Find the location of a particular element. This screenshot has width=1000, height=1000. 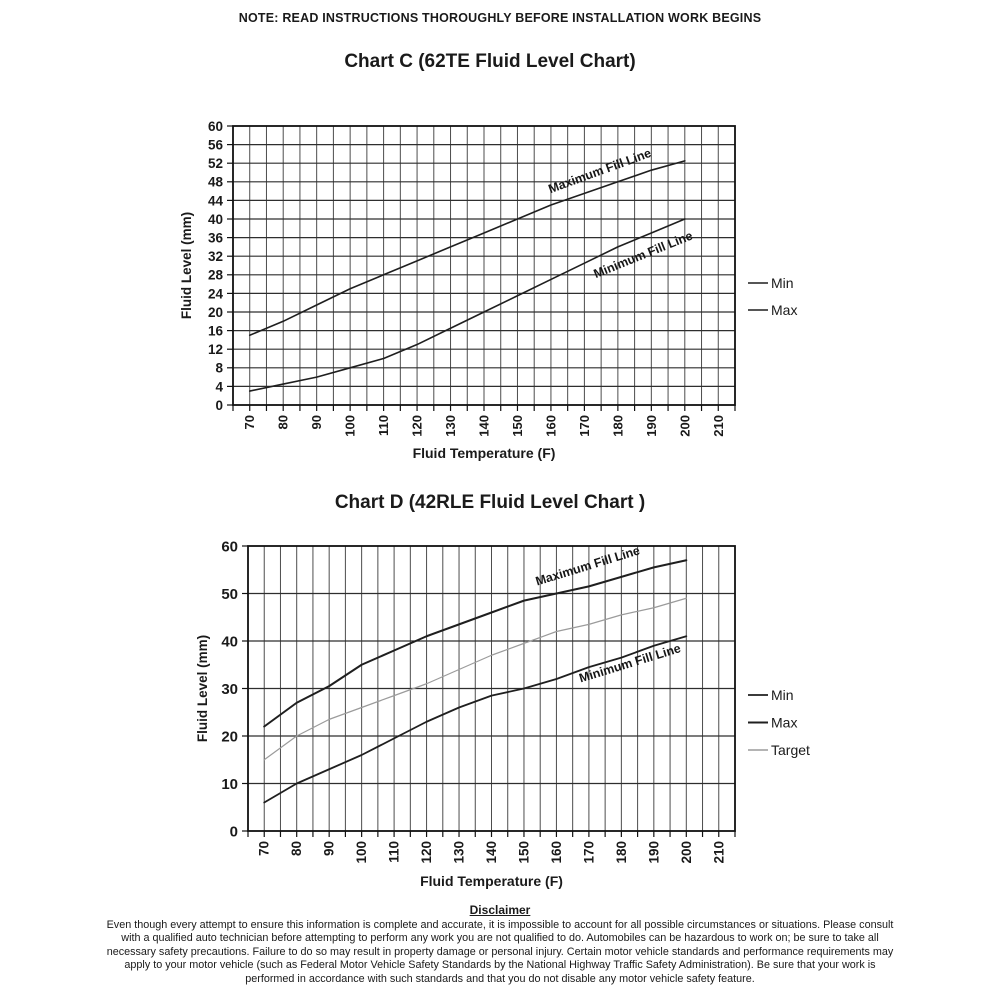

y-tick-label: 32 is located at coordinates (215, 256).